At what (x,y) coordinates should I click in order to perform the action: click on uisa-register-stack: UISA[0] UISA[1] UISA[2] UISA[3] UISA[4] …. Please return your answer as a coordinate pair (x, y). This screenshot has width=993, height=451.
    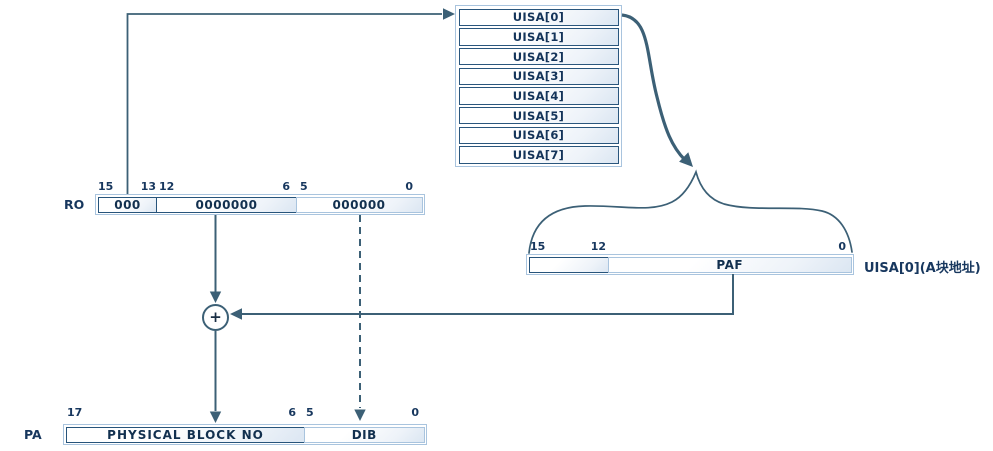
    Looking at the image, I should click on (538, 86).